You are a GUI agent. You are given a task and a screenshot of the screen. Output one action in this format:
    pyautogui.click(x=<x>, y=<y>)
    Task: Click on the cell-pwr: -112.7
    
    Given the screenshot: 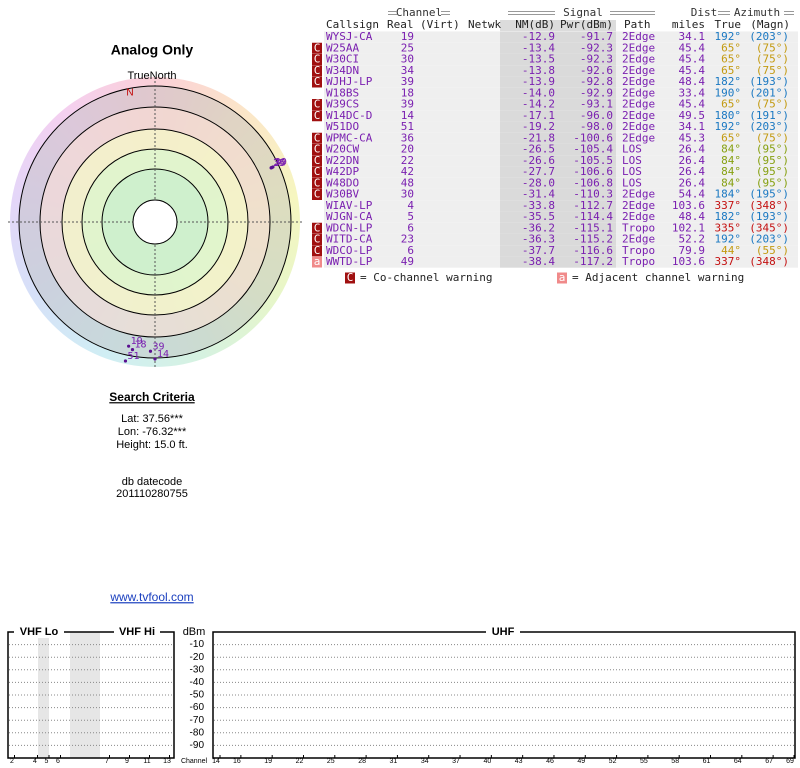 What is the action you would take?
    pyautogui.click(x=593, y=205)
    